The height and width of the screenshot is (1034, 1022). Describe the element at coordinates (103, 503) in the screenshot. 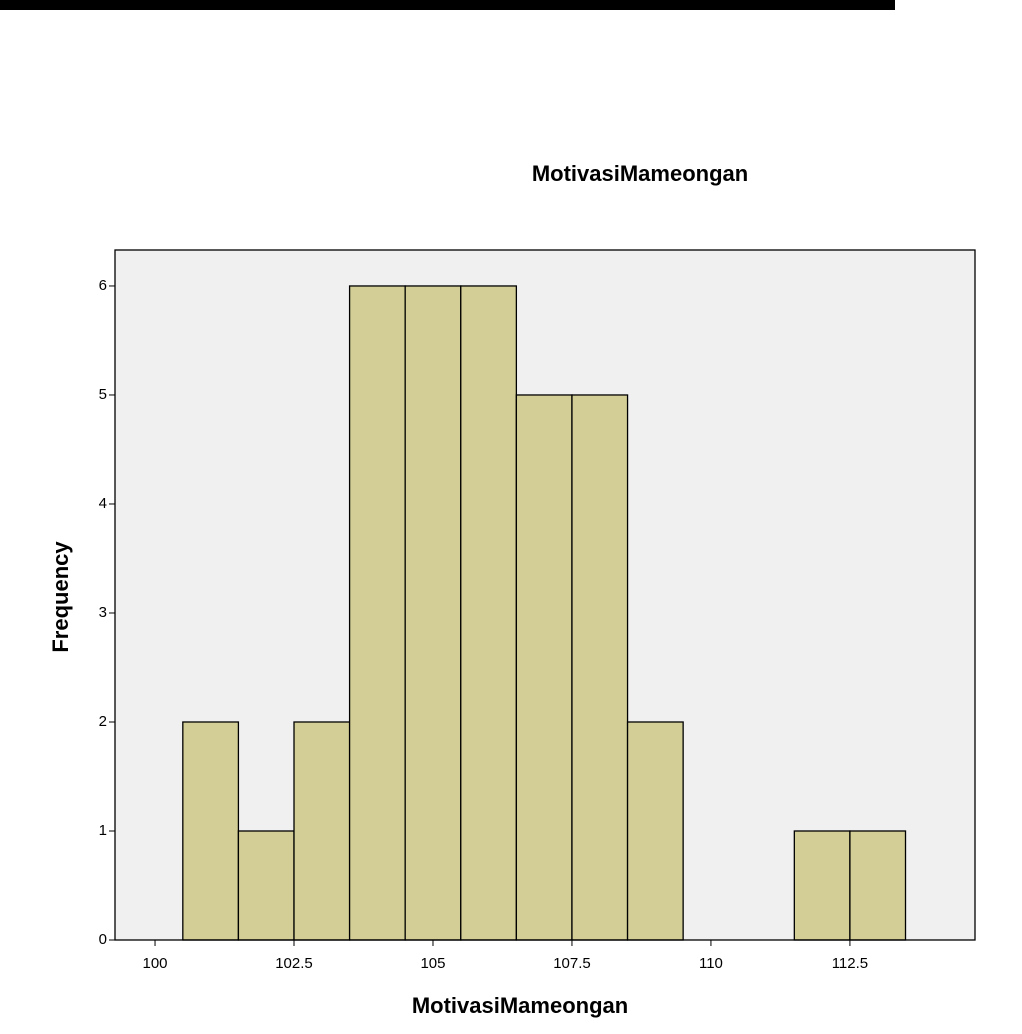

I see `y-tick-label: 4` at that location.